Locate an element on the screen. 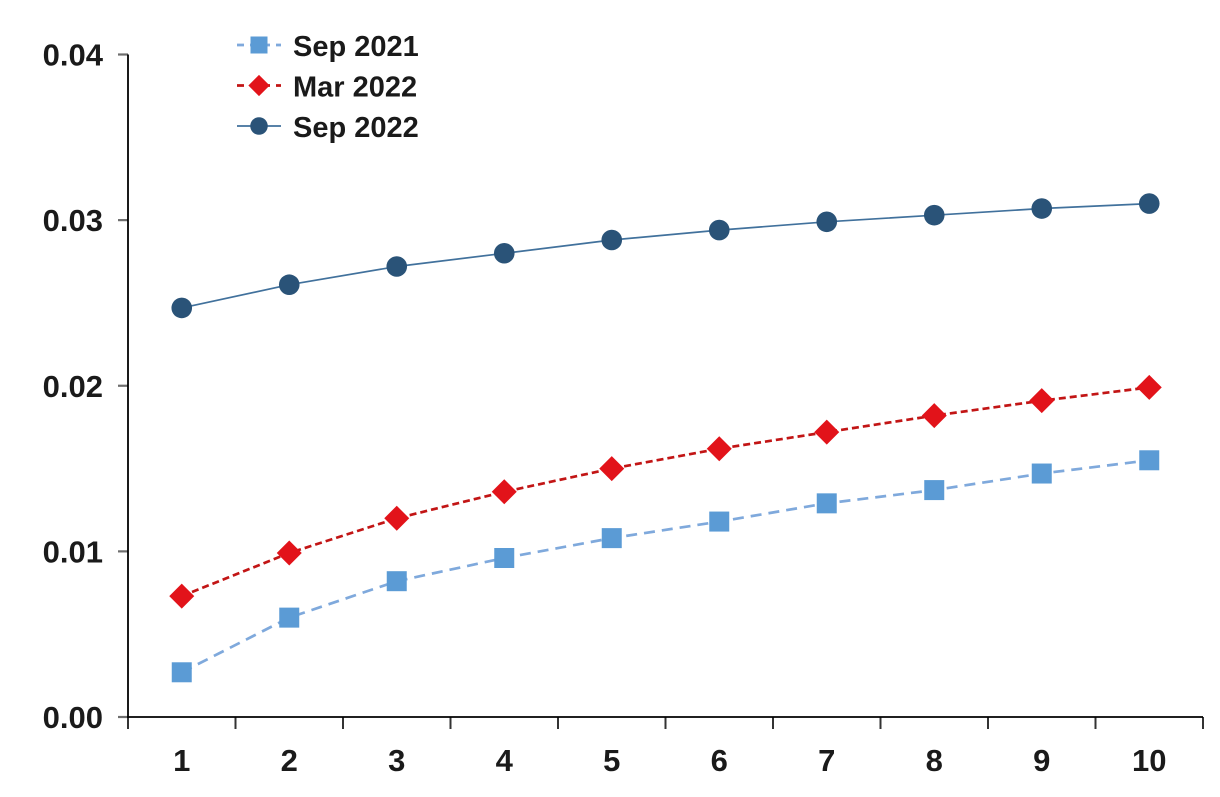 The image size is (1220, 797). legend-label-sep-2022: Sep 2022 is located at coordinates (356, 128).